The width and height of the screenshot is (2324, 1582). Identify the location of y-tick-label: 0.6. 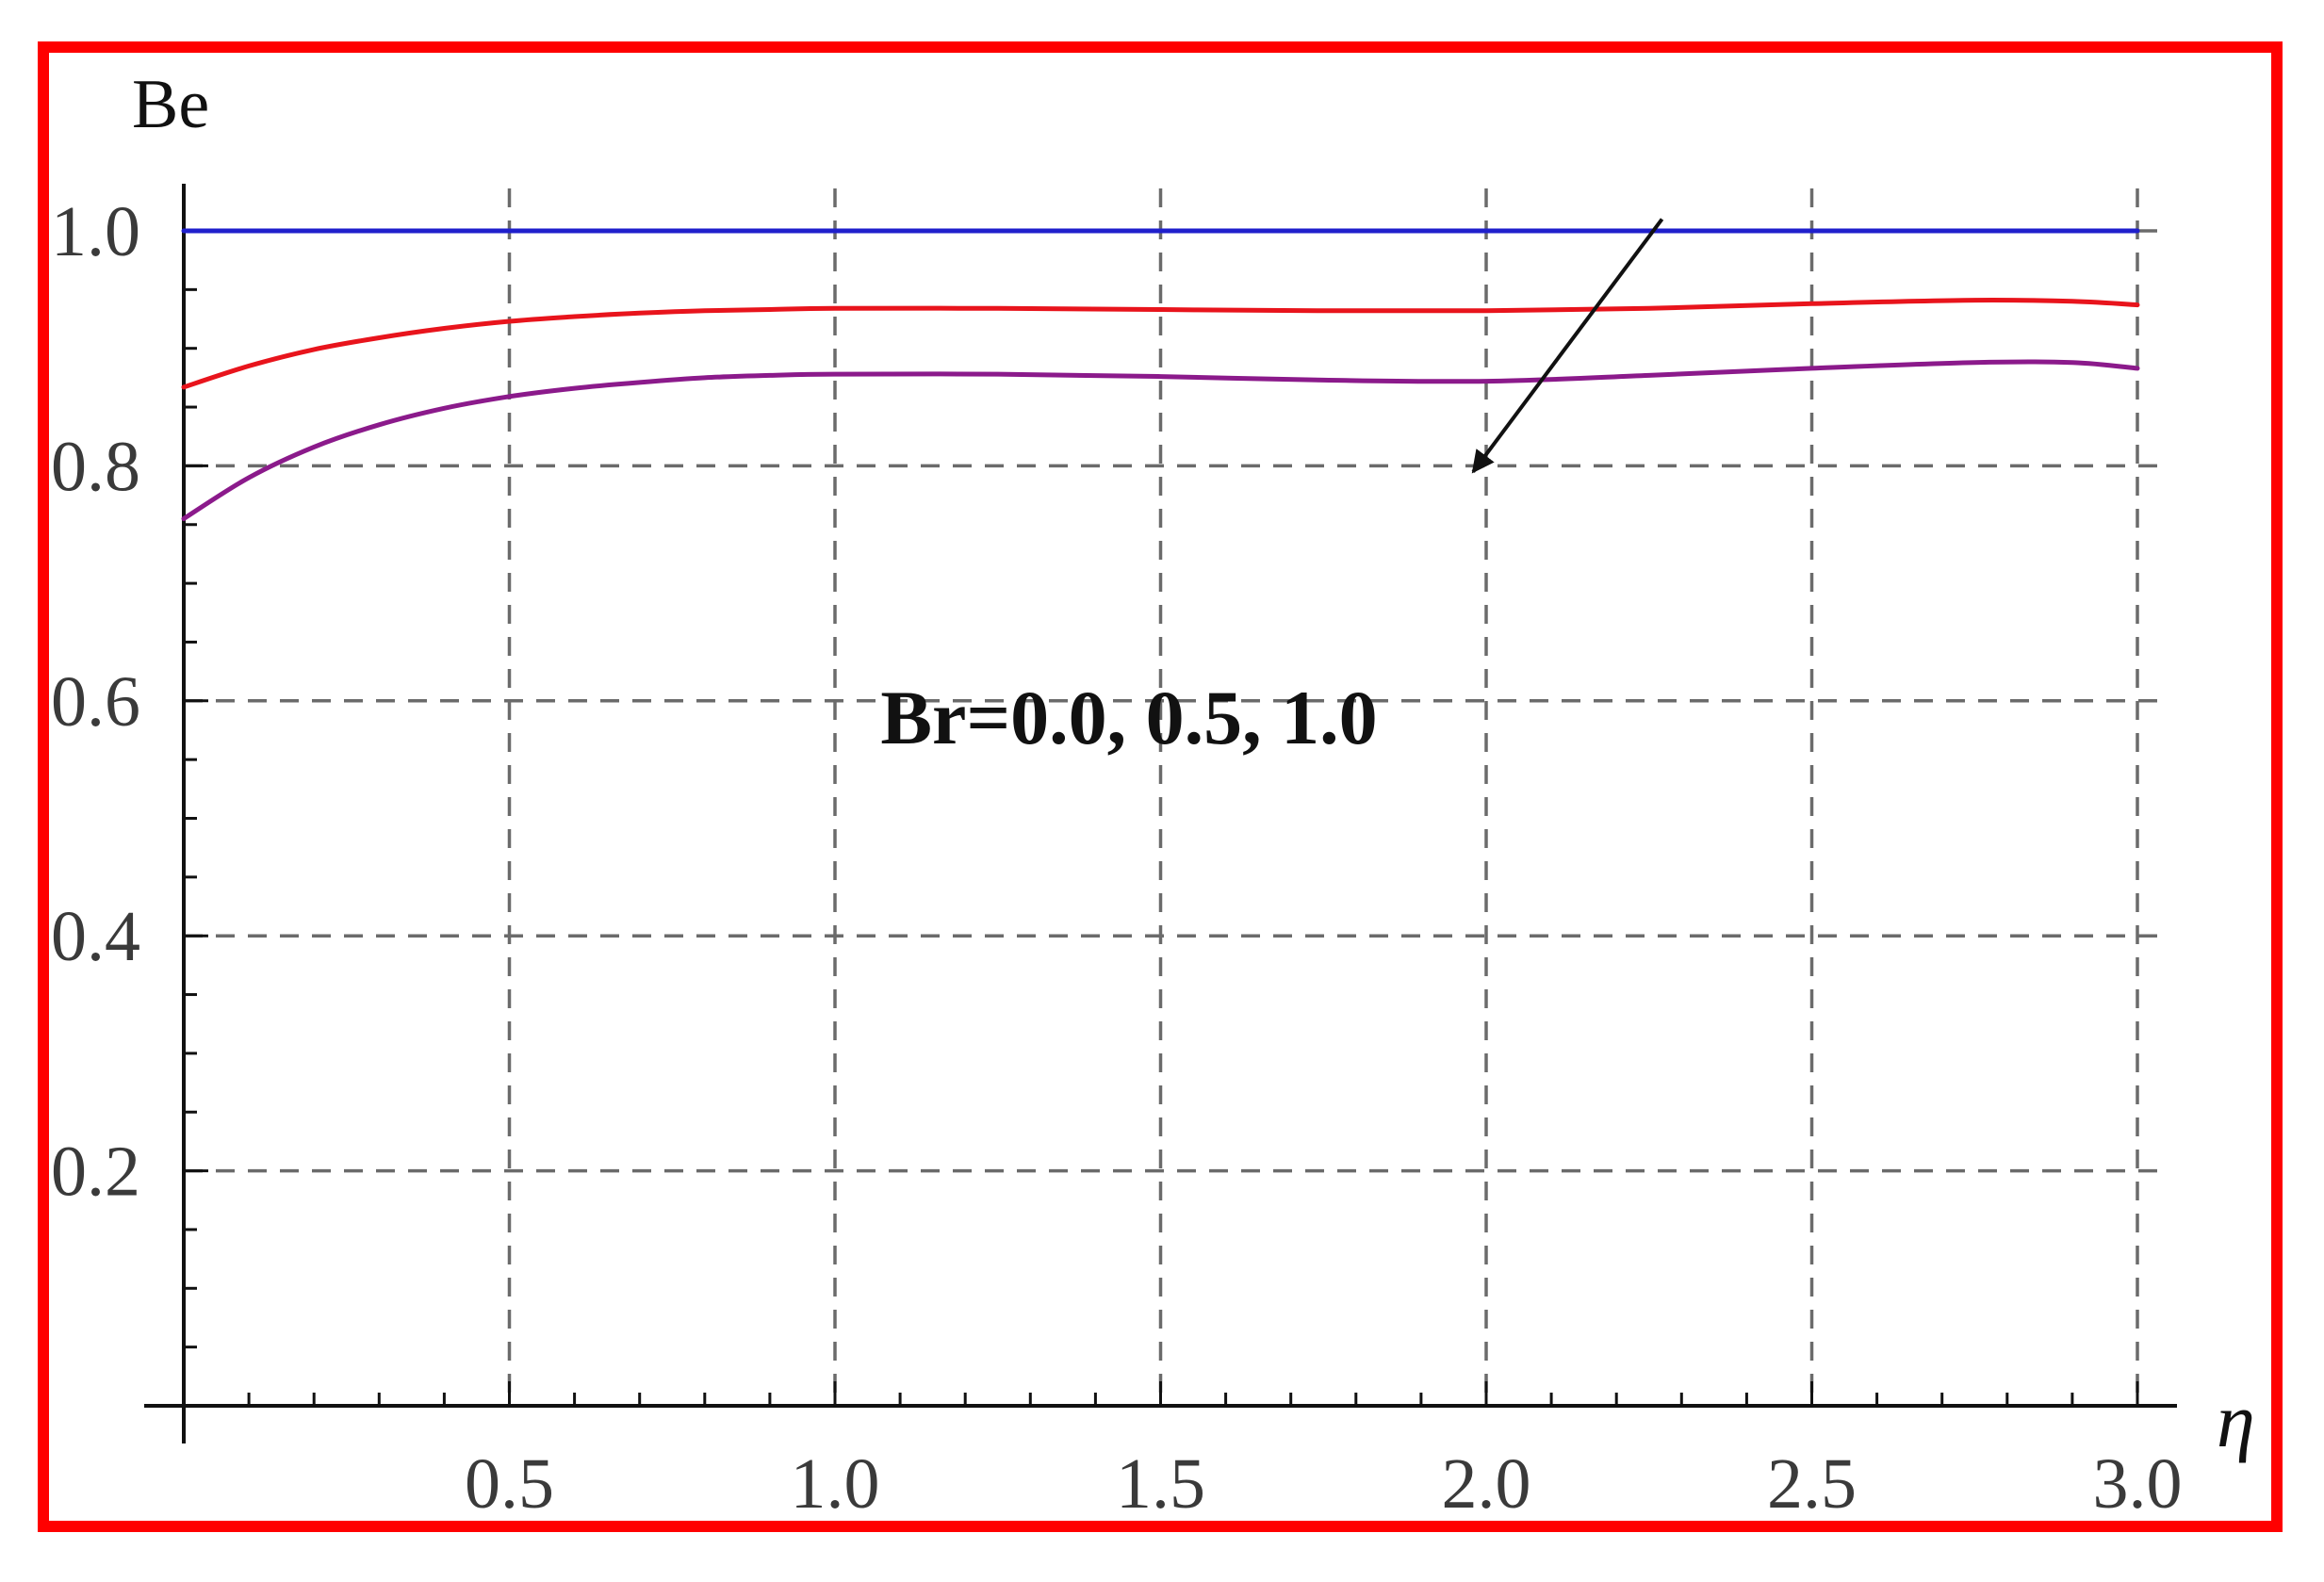
(95, 702).